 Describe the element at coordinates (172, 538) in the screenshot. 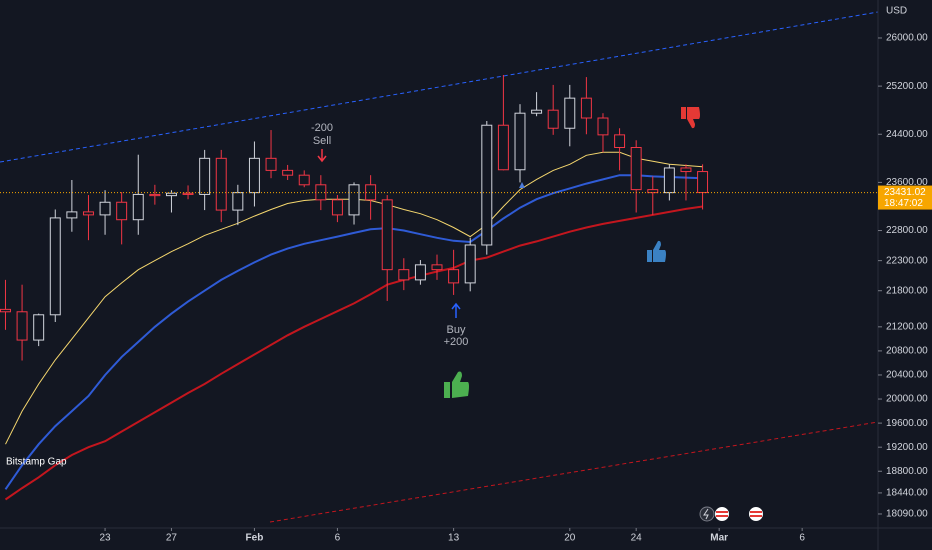

I see `x-tick-label: 27` at that location.